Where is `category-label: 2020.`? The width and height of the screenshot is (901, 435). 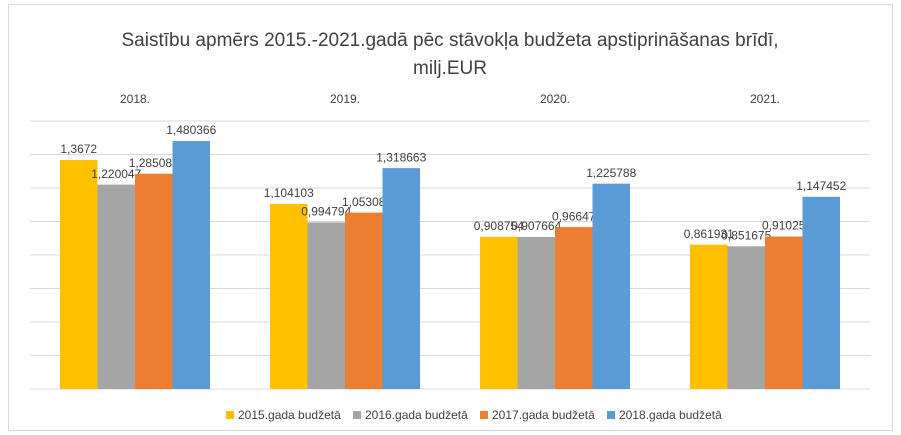
category-label: 2020. is located at coordinates (555, 99).